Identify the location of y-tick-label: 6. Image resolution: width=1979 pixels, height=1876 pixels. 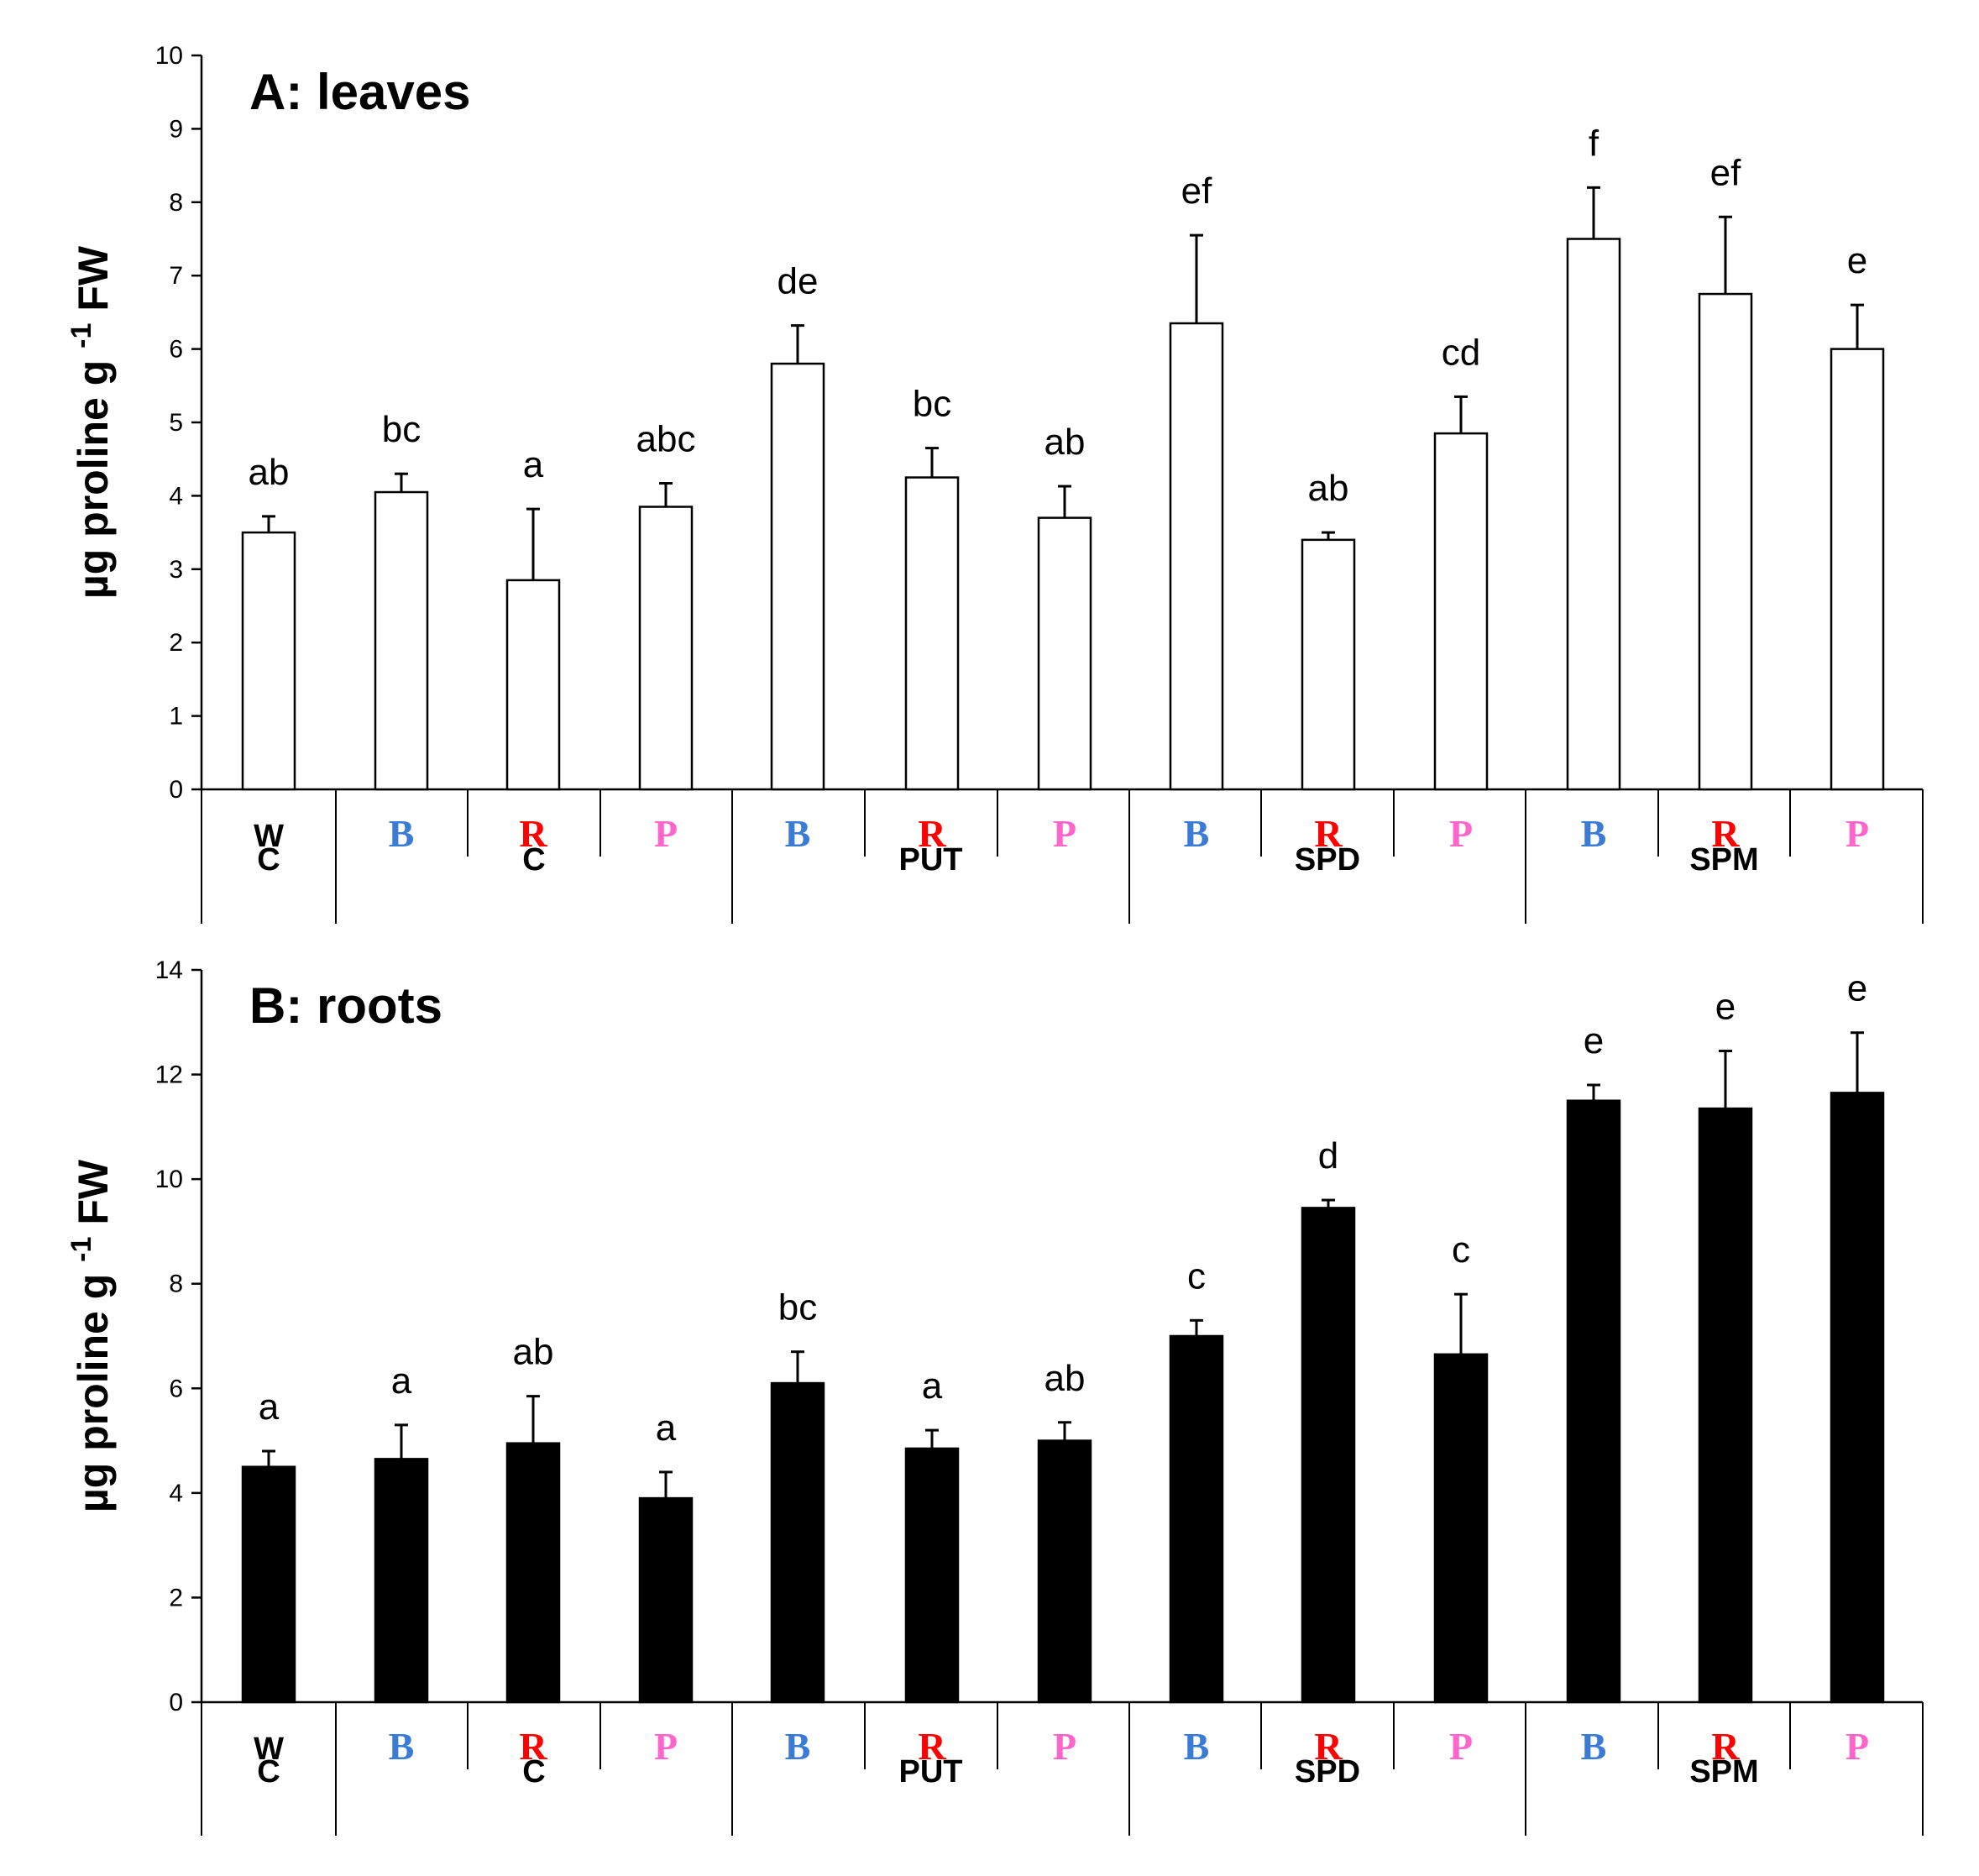
(176, 1389).